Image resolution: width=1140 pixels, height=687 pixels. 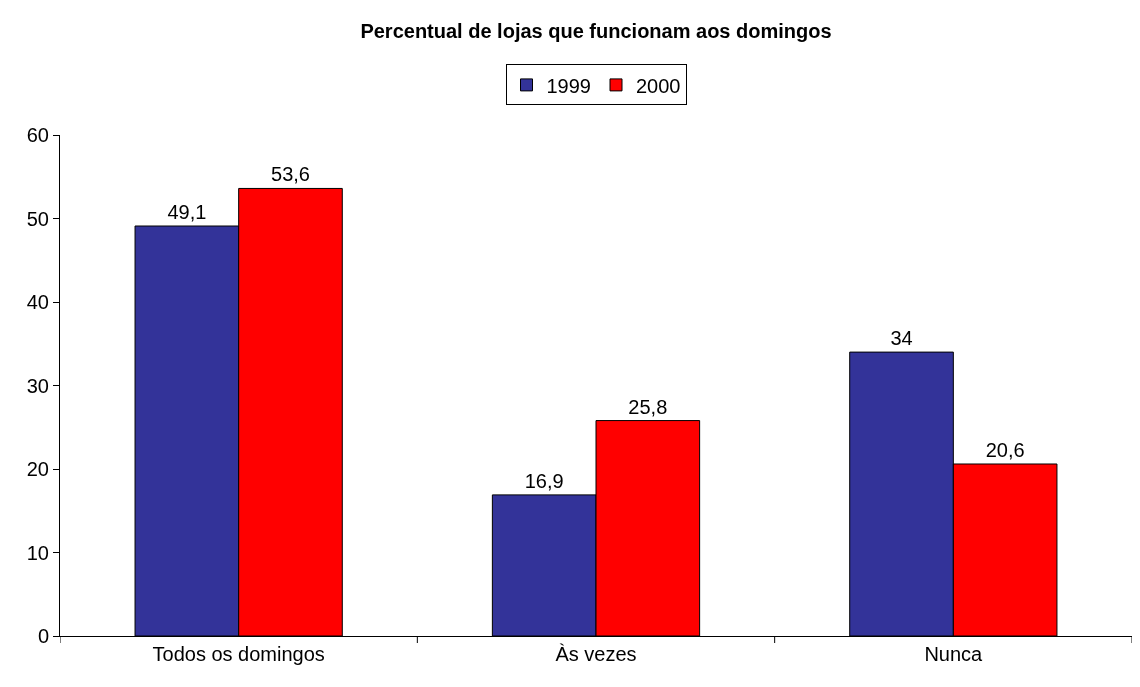 What do you see at coordinates (568, 85) in the screenshot?
I see `legend-label: 1999` at bounding box center [568, 85].